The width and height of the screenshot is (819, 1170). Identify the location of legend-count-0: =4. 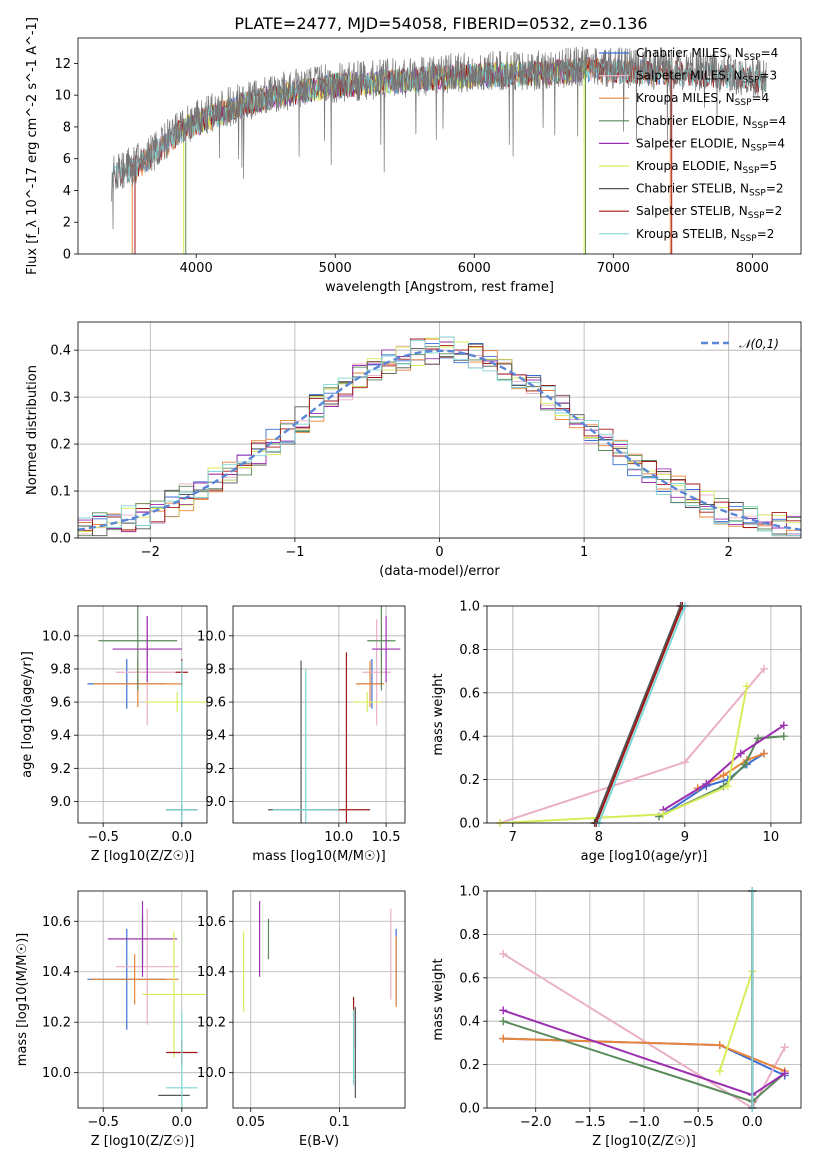
(770, 53).